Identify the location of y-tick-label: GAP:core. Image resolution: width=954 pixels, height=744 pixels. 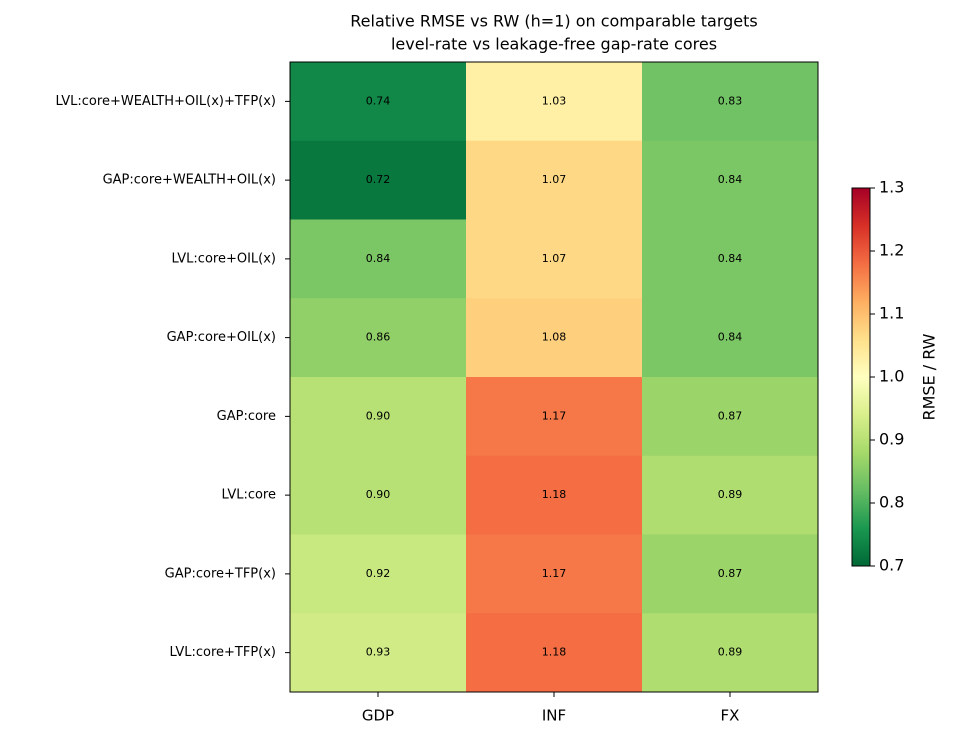
(246, 416).